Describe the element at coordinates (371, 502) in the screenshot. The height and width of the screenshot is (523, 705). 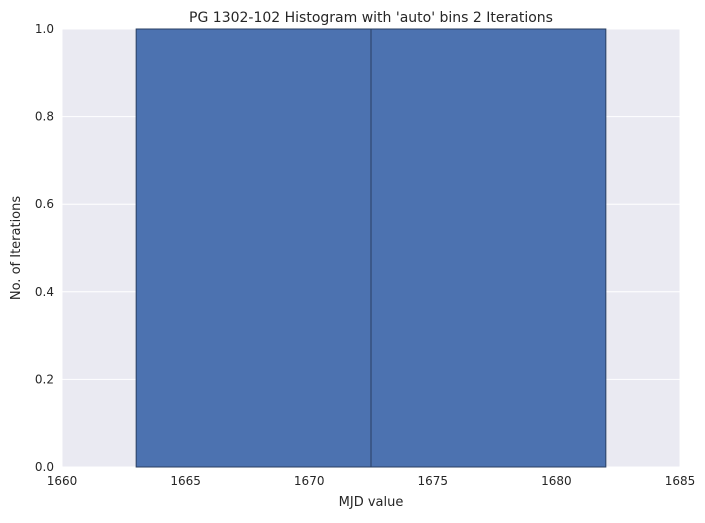
I see `x-axis-label: MJD value` at that location.